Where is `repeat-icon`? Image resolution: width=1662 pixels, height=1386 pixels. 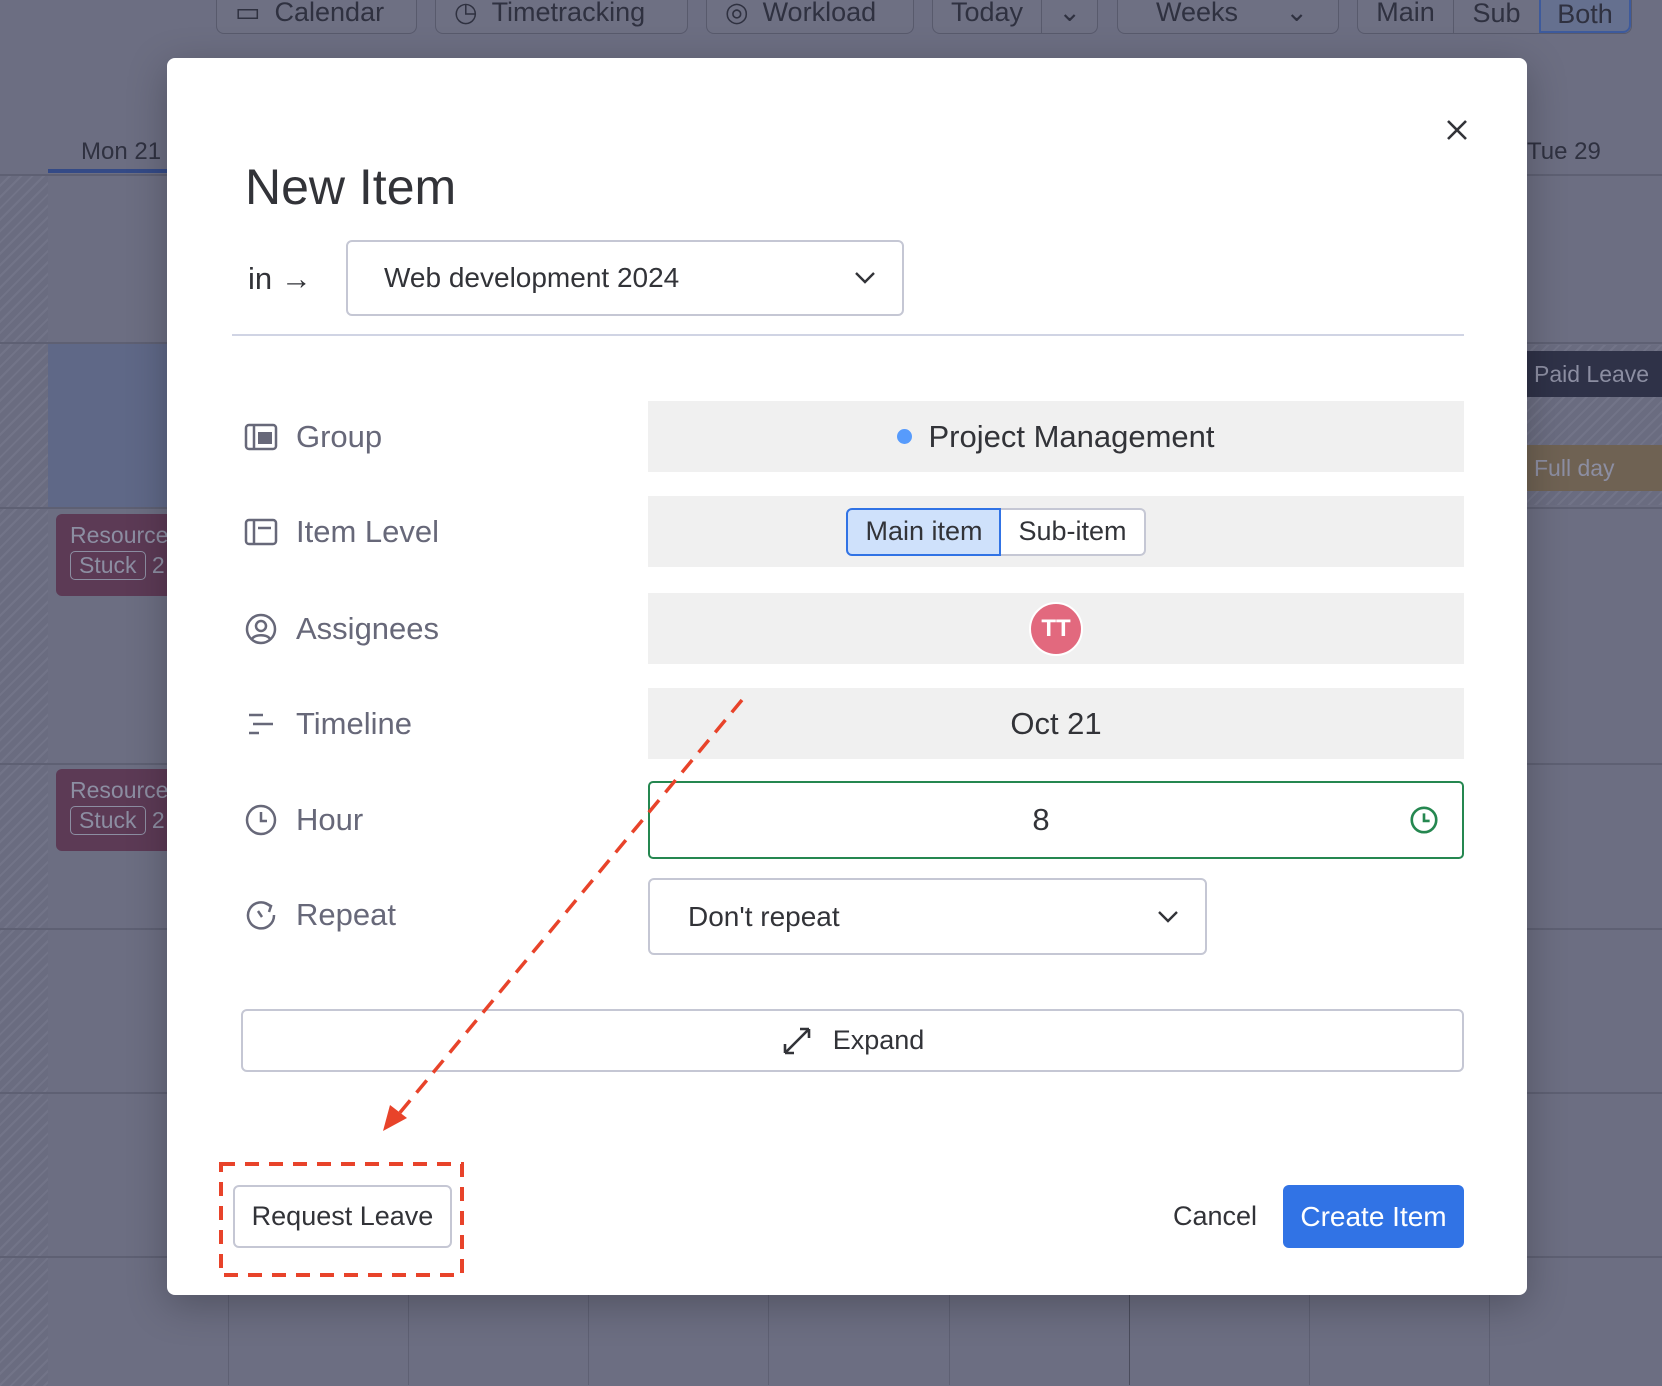 repeat-icon is located at coordinates (261, 915).